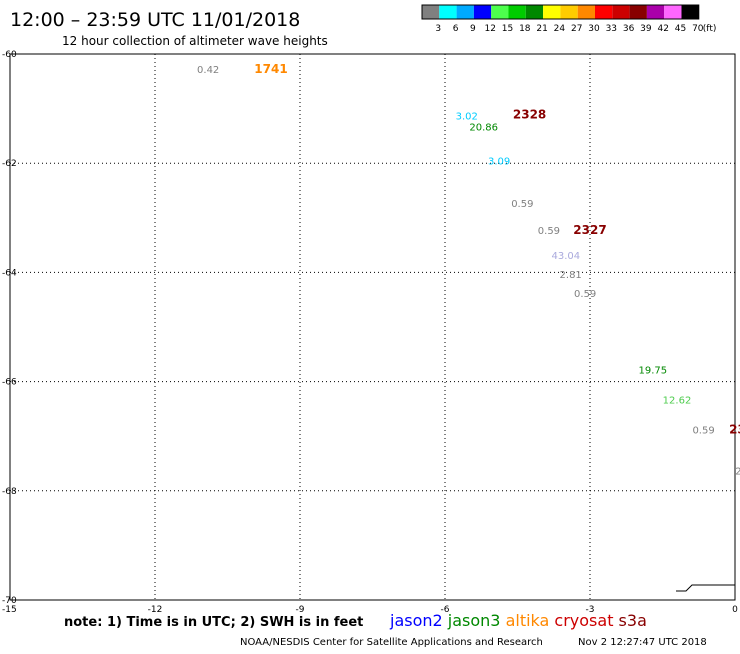 Image resolution: width=740 pixels, height=654 pixels. What do you see at coordinates (467, 117) in the screenshot?
I see `wave-height-label: 3.02` at bounding box center [467, 117].